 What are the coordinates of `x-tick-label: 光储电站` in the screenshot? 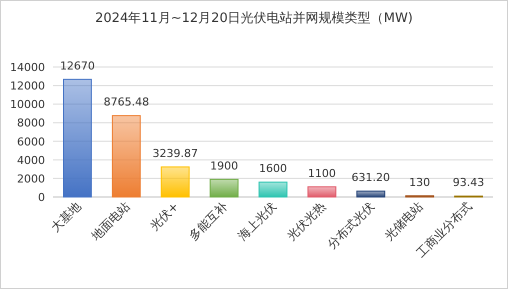 It's located at (404, 221).